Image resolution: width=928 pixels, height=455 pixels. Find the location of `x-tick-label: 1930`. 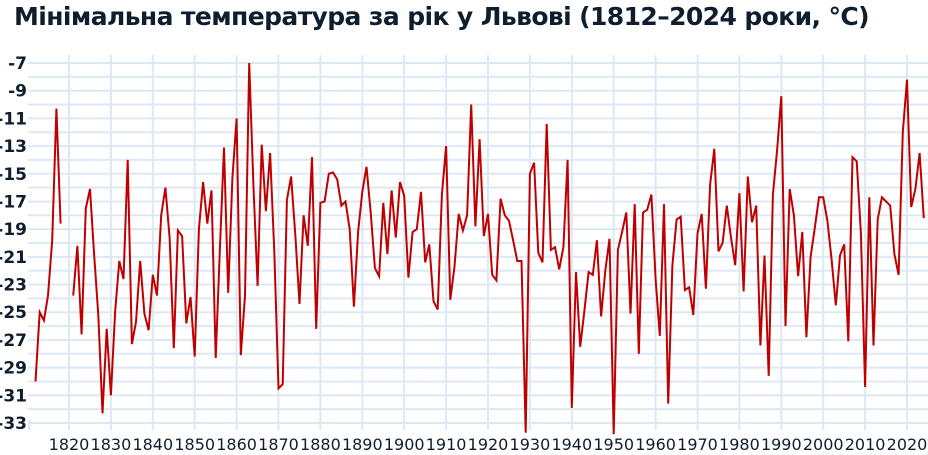

x-tick-label: 1930 is located at coordinates (530, 444).